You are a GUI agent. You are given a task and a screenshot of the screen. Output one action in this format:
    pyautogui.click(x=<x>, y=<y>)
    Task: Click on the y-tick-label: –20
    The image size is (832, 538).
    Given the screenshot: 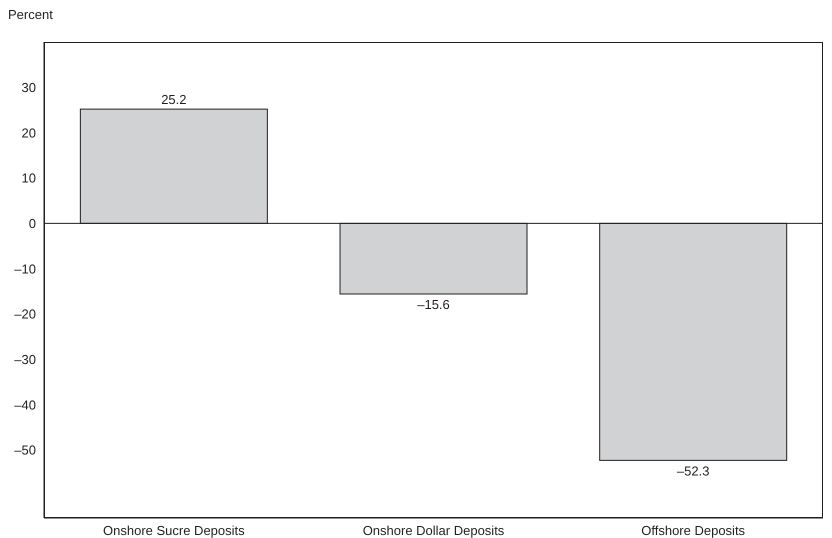 What is the action you would take?
    pyautogui.click(x=25, y=314)
    